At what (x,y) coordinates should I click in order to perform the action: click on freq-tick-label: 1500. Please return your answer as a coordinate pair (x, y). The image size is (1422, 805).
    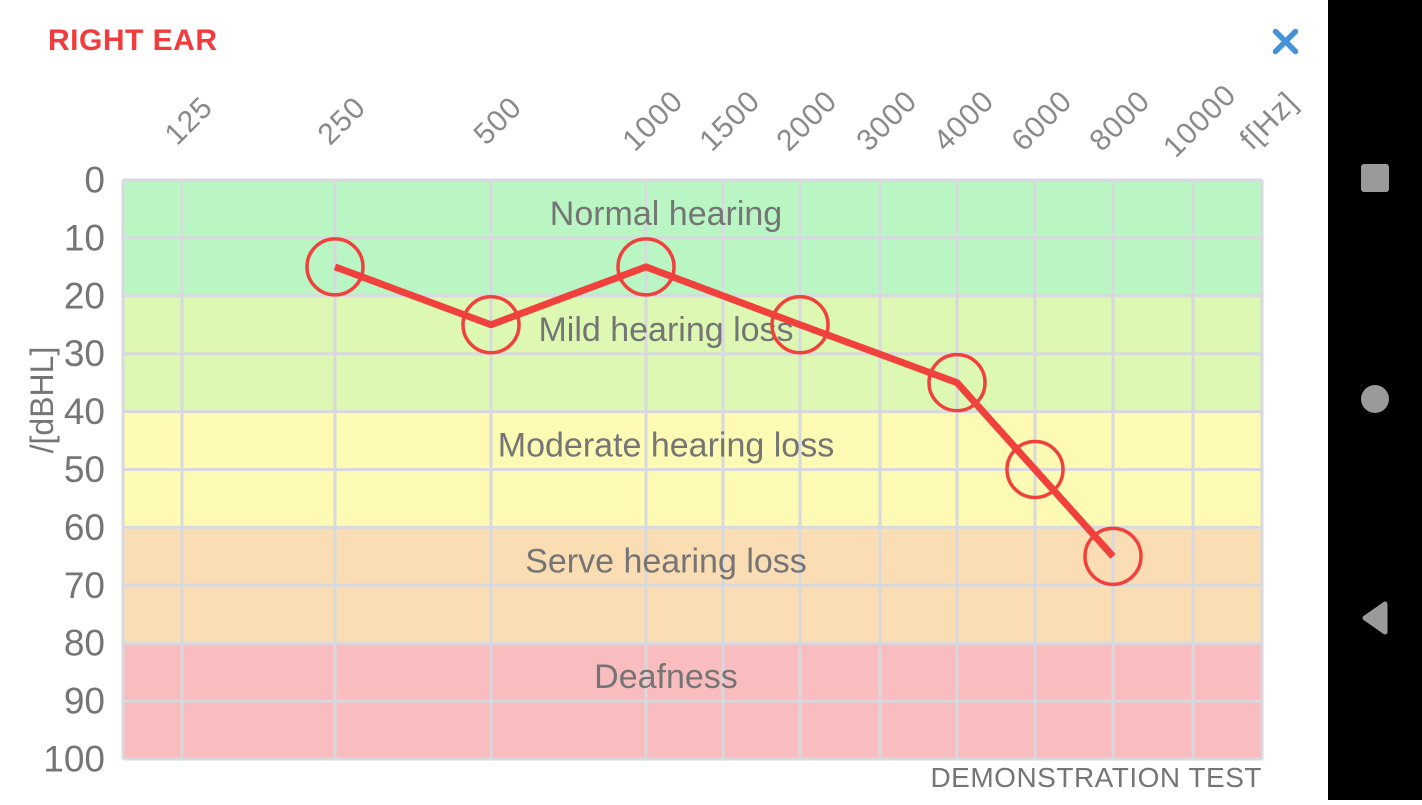
    Looking at the image, I should click on (729, 120).